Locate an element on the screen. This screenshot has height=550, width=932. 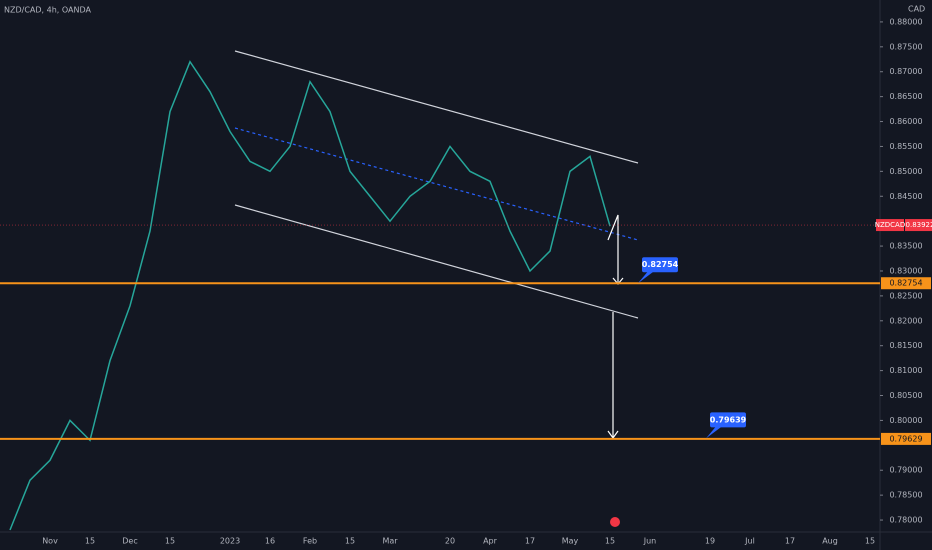
symbol-tag is located at coordinates (890, 225).